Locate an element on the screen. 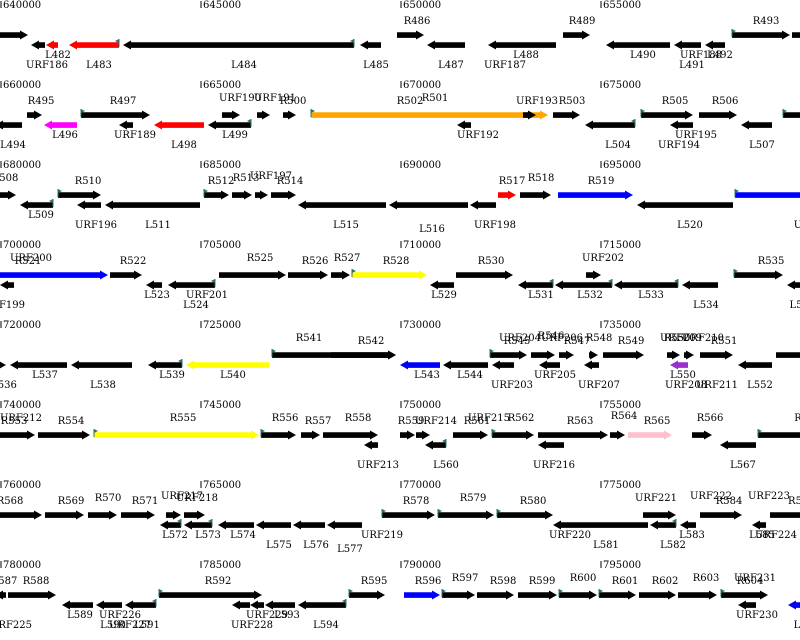 Image resolution: width=800 pixels, height=640 pixels. gene-label: L491 is located at coordinates (692, 65).